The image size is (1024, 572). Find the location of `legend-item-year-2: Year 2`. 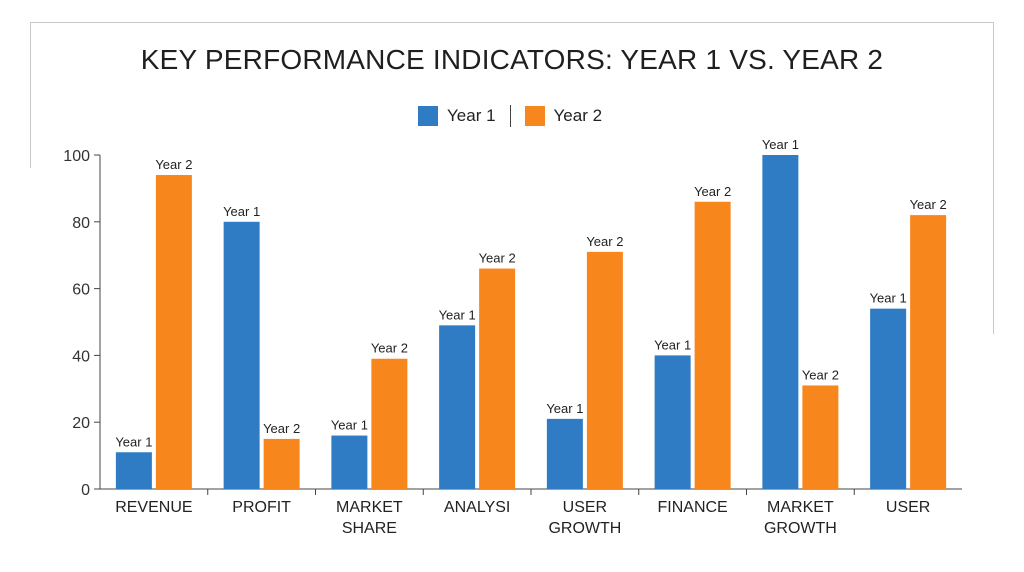

legend-item-year-2: Year 2 is located at coordinates (563, 116).